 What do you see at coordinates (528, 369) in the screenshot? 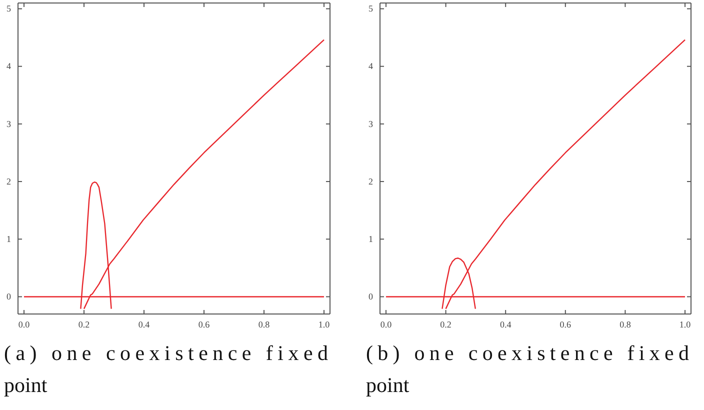
I see `text: (b) one coexistence fixed point` at bounding box center [528, 369].